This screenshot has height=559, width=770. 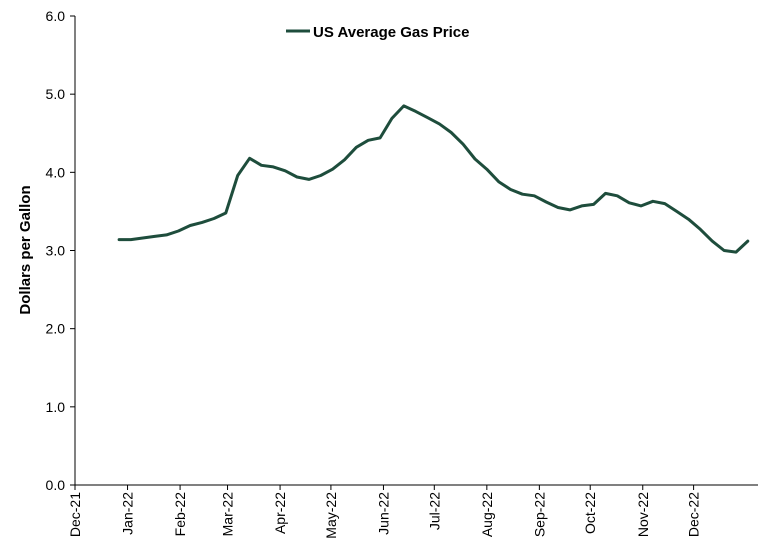 What do you see at coordinates (331, 515) in the screenshot?
I see `x-tick-label: May-22` at bounding box center [331, 515].